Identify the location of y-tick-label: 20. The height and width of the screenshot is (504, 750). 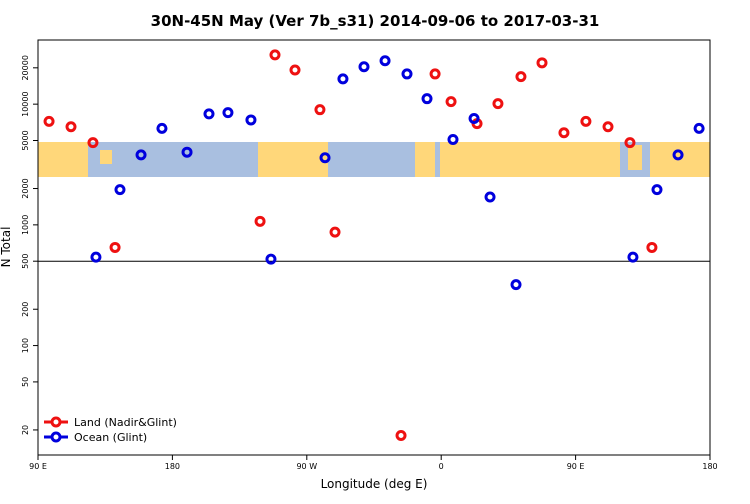
(25, 430).